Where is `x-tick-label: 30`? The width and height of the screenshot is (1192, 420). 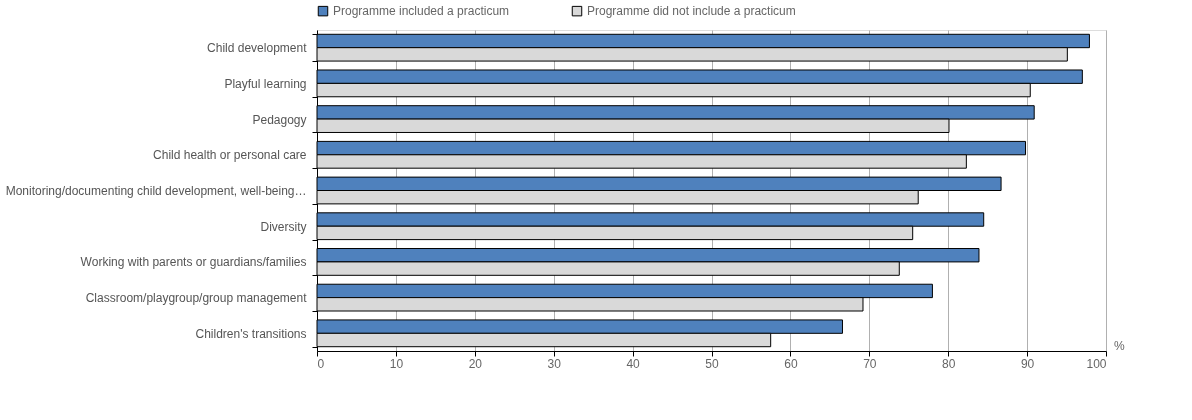 x-tick-label: 30 is located at coordinates (554, 363).